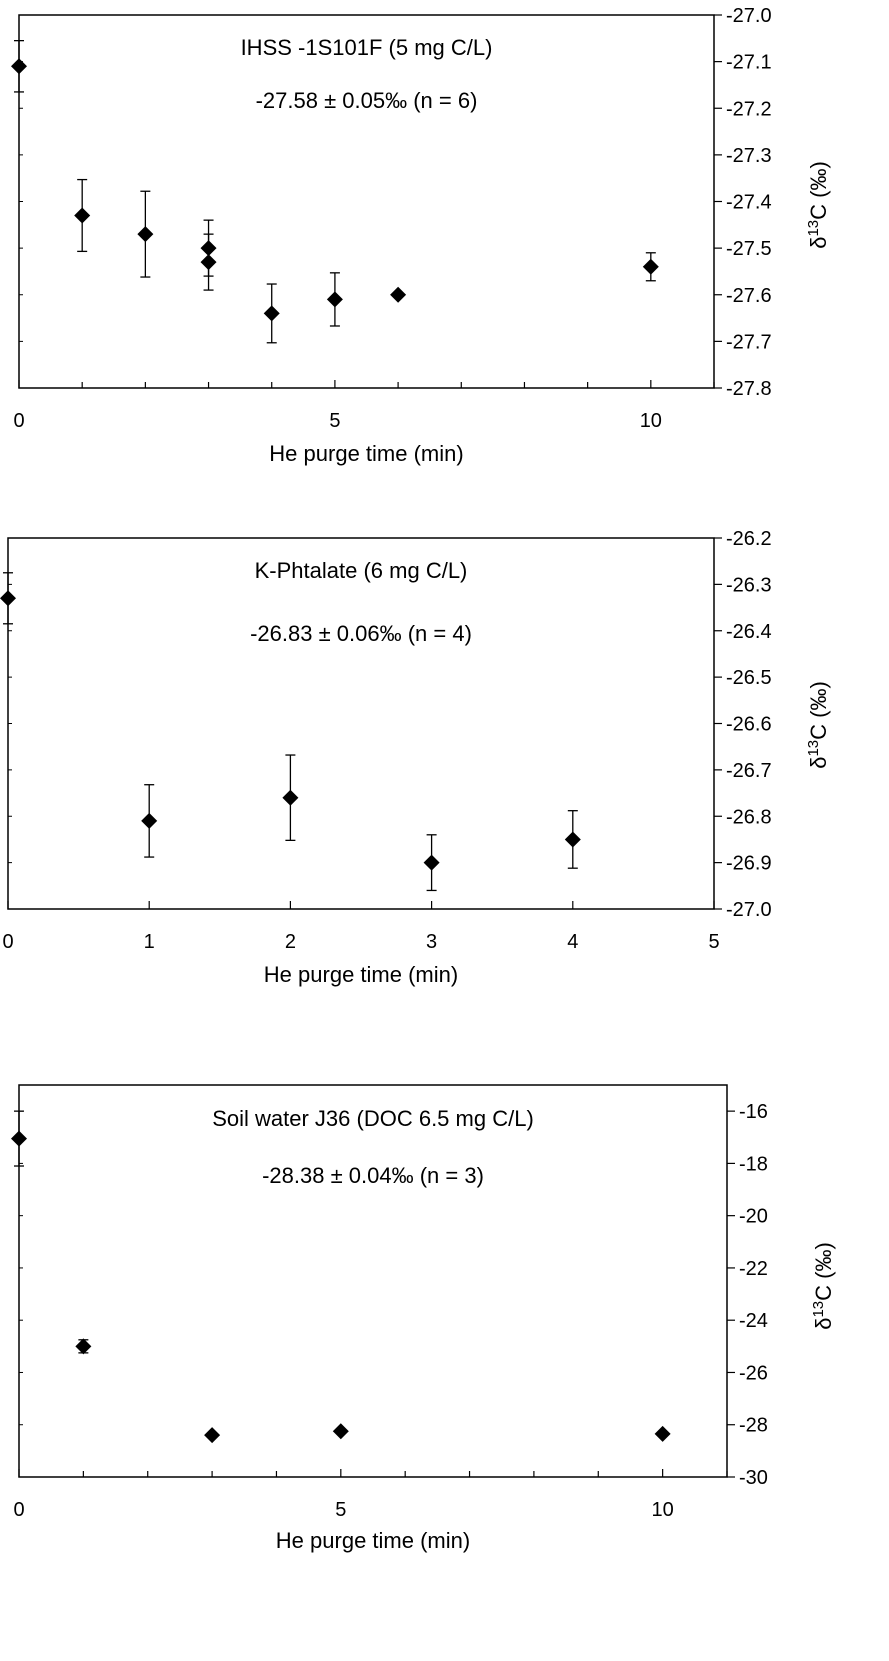 The height and width of the screenshot is (1661, 889). Describe the element at coordinates (753, 1112) in the screenshot. I see `y-tick-label: -16` at that location.